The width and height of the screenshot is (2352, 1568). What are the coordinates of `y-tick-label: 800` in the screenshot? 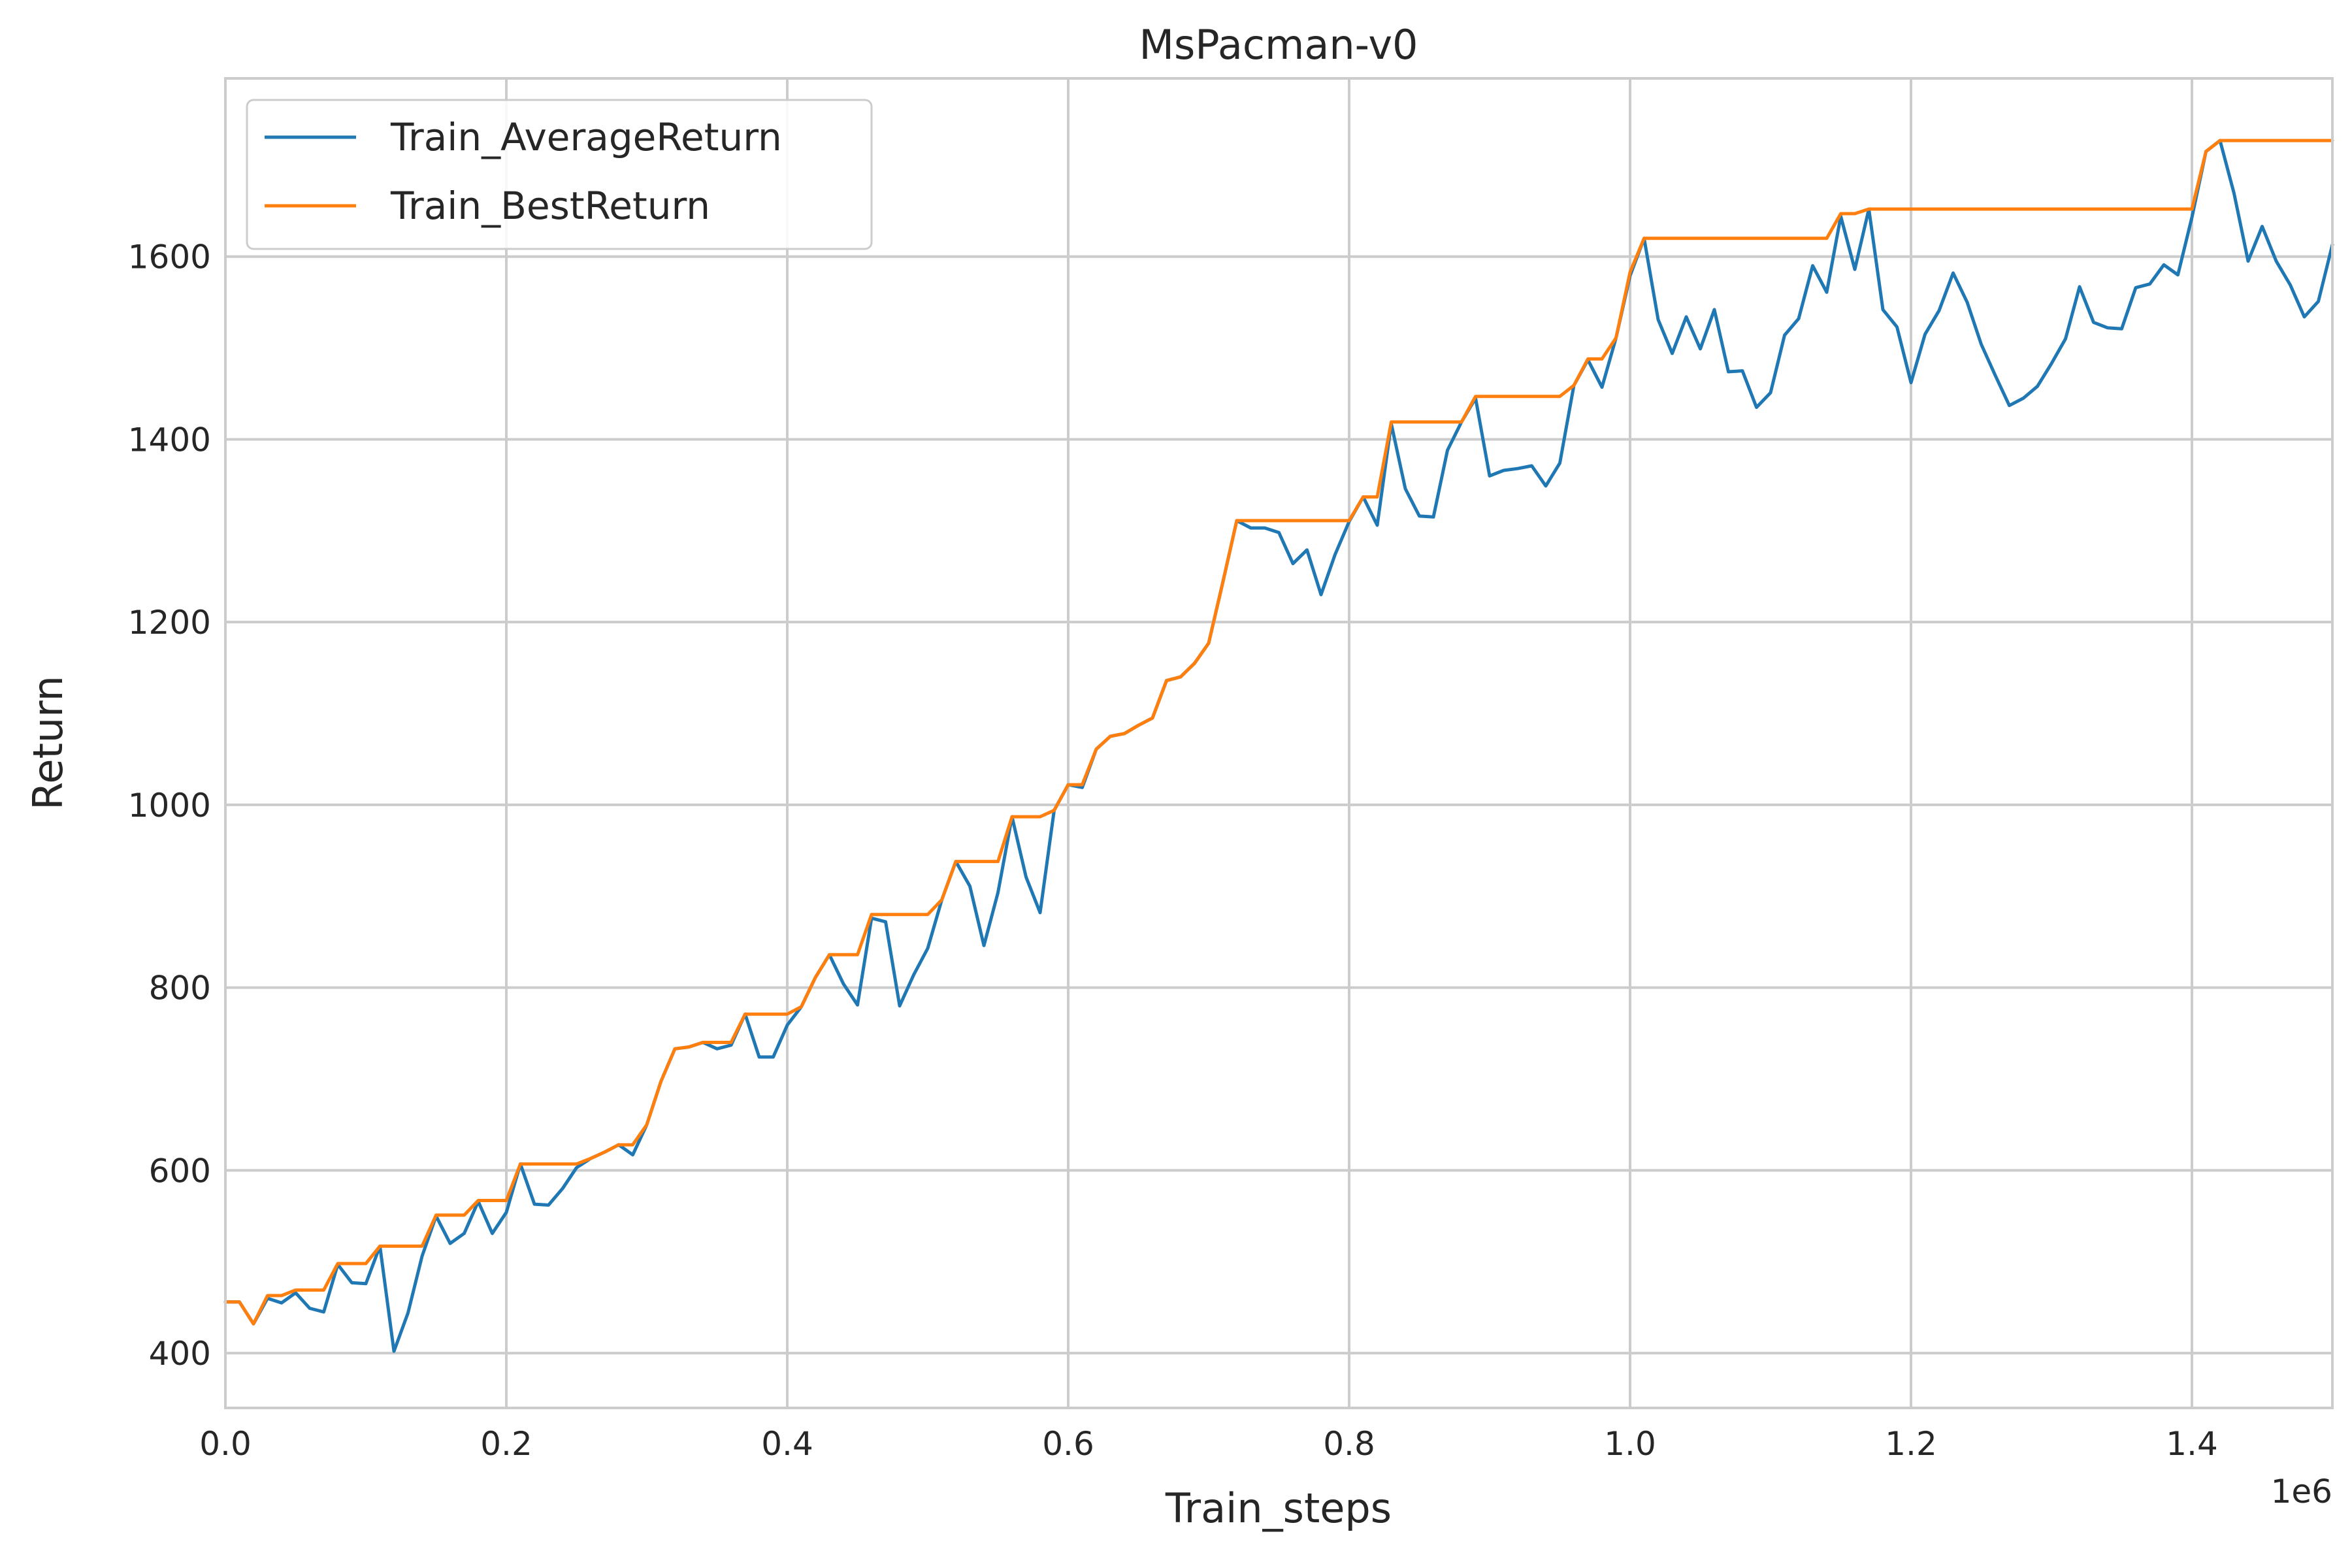 It's located at (180, 988).